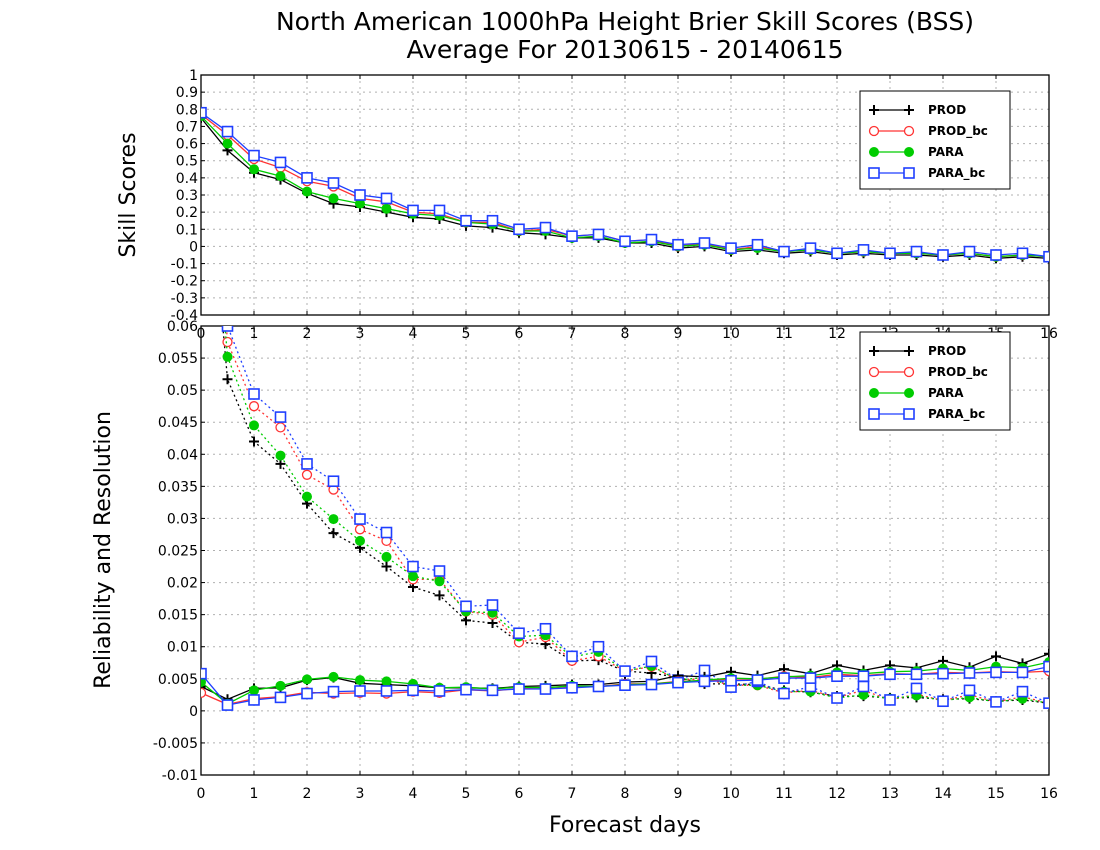  What do you see at coordinates (943, 794) in the screenshot?
I see `bottom-x-tick-label: 14` at bounding box center [943, 794].